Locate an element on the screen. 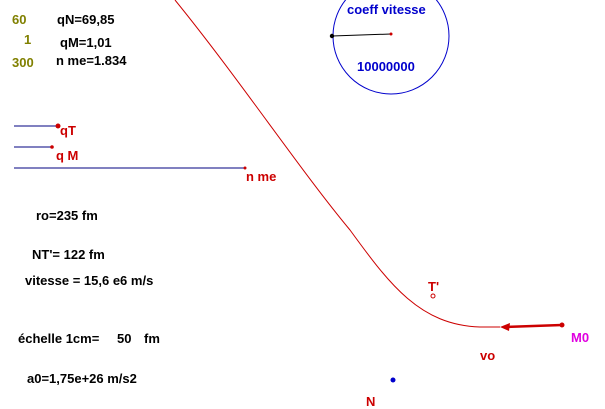 The image size is (605, 409). qT-label: qT is located at coordinates (68, 130).